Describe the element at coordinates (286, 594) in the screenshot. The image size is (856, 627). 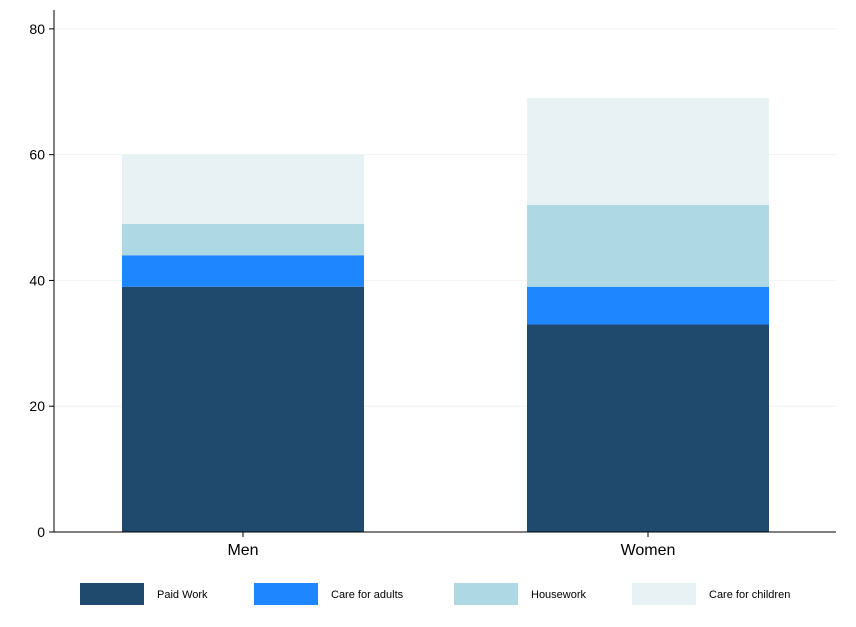
I see `legend-swatch-care-for-adults` at that location.